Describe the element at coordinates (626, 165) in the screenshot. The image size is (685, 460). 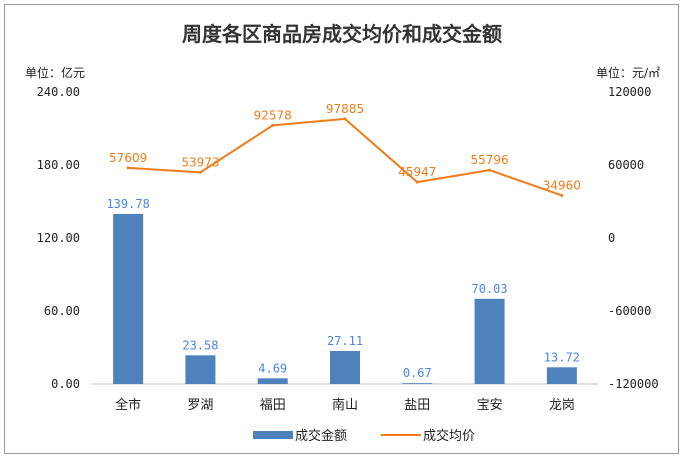
I see `right-tick-label: 60000` at that location.